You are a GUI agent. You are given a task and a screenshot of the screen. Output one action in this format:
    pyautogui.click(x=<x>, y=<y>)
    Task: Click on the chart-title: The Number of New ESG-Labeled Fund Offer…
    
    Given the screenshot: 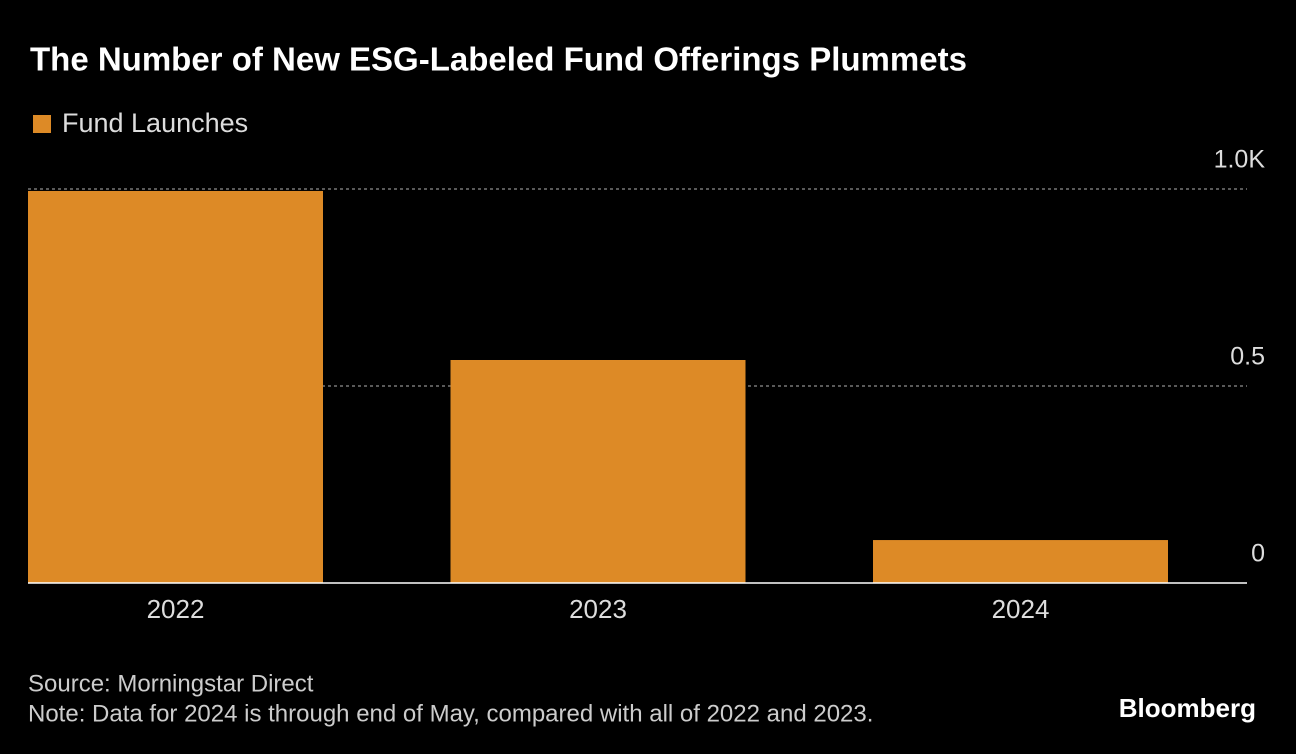 What is the action you would take?
    pyautogui.click(x=498, y=59)
    